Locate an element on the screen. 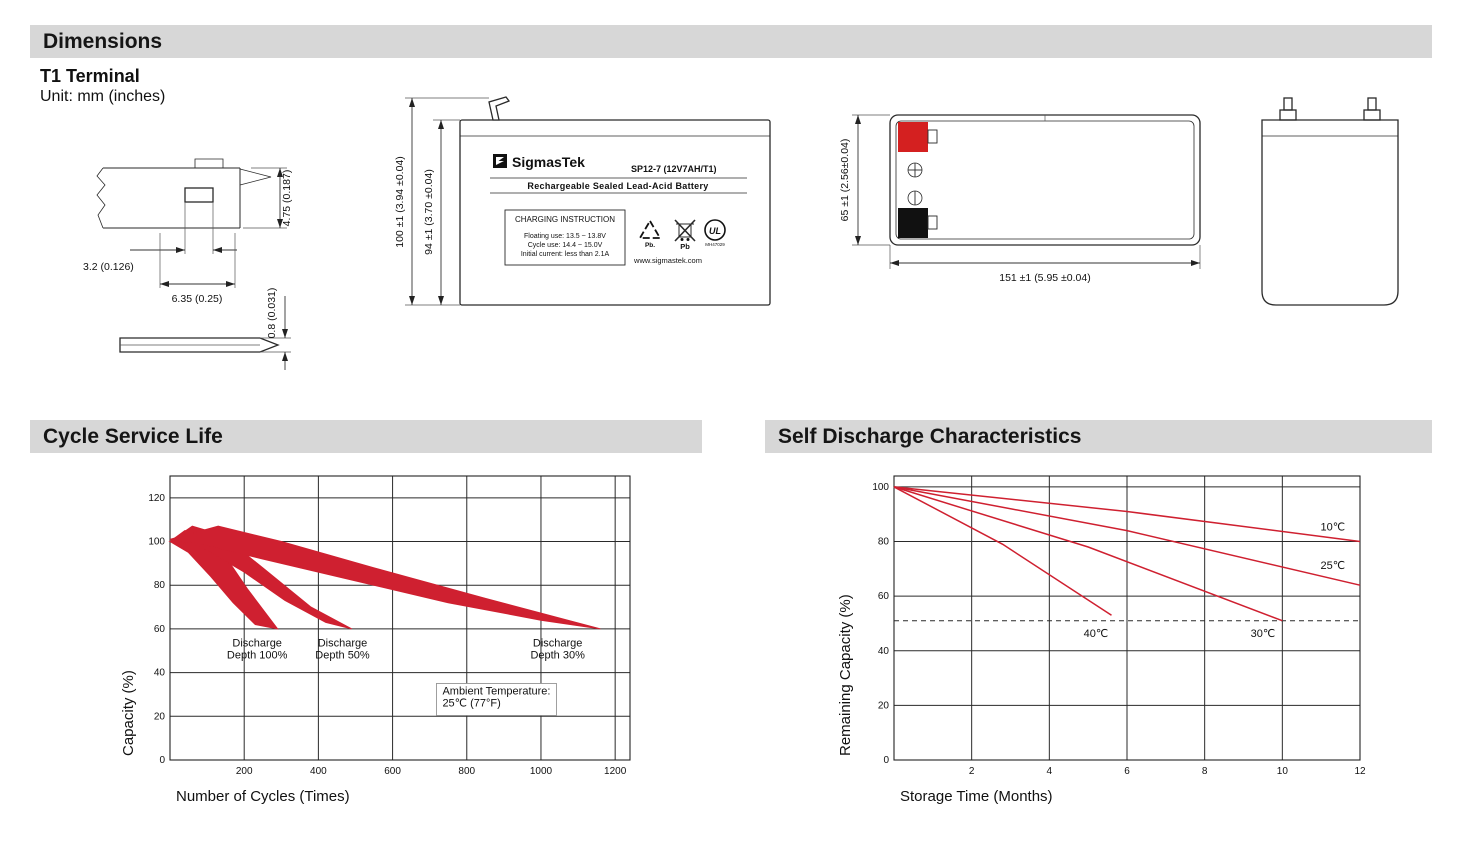 The image size is (1460, 857). x-tick-label: 400 is located at coordinates (318, 771).